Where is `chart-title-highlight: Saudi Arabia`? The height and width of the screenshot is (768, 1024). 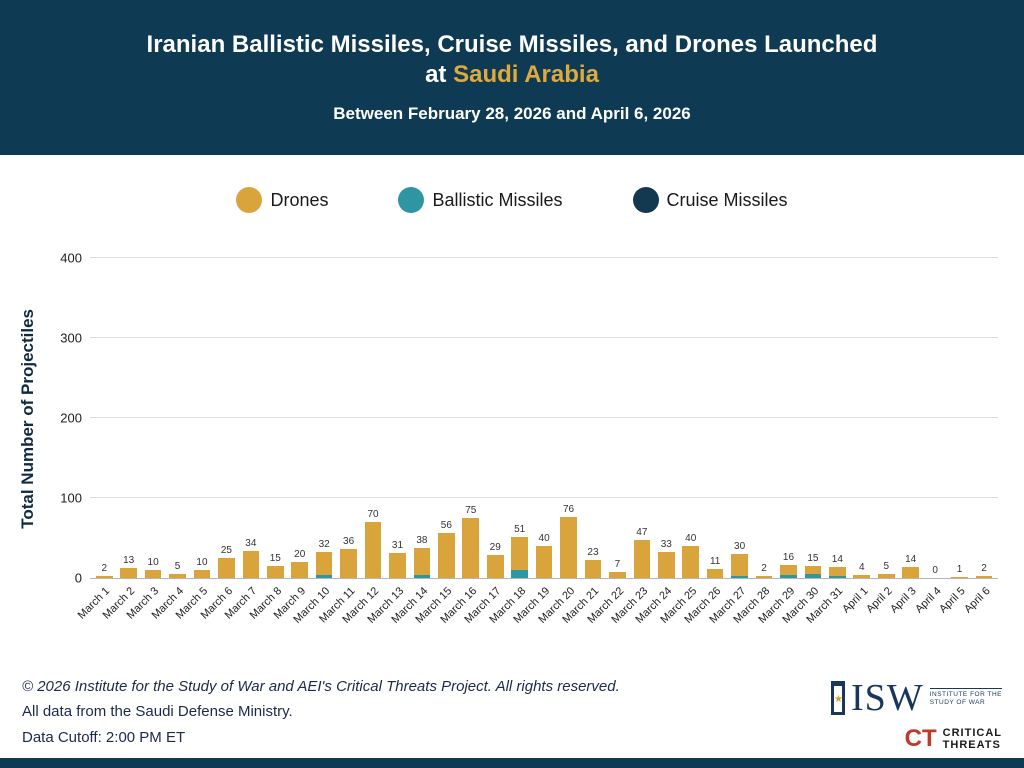 chart-title-highlight: Saudi Arabia is located at coordinates (526, 74).